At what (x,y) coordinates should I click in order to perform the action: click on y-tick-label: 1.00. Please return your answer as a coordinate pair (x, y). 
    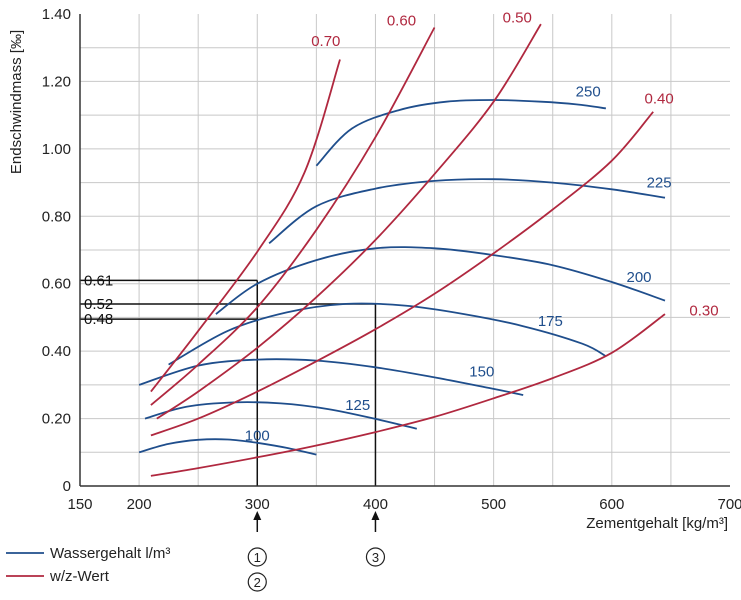
    Looking at the image, I should click on (56, 149).